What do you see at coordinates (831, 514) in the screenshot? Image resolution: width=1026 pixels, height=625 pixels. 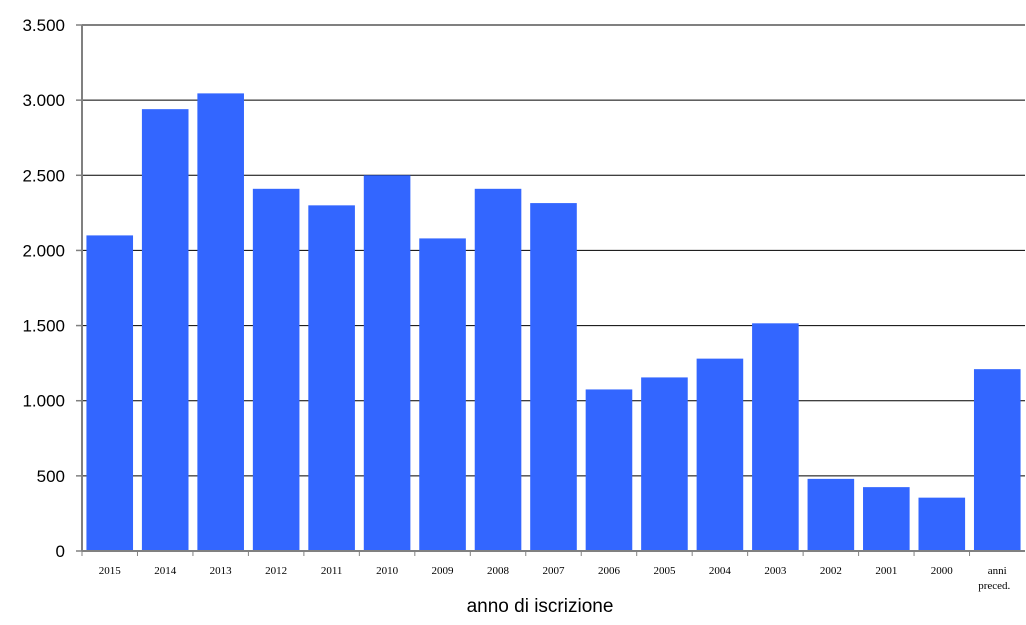 I see `bar-2002` at bounding box center [831, 514].